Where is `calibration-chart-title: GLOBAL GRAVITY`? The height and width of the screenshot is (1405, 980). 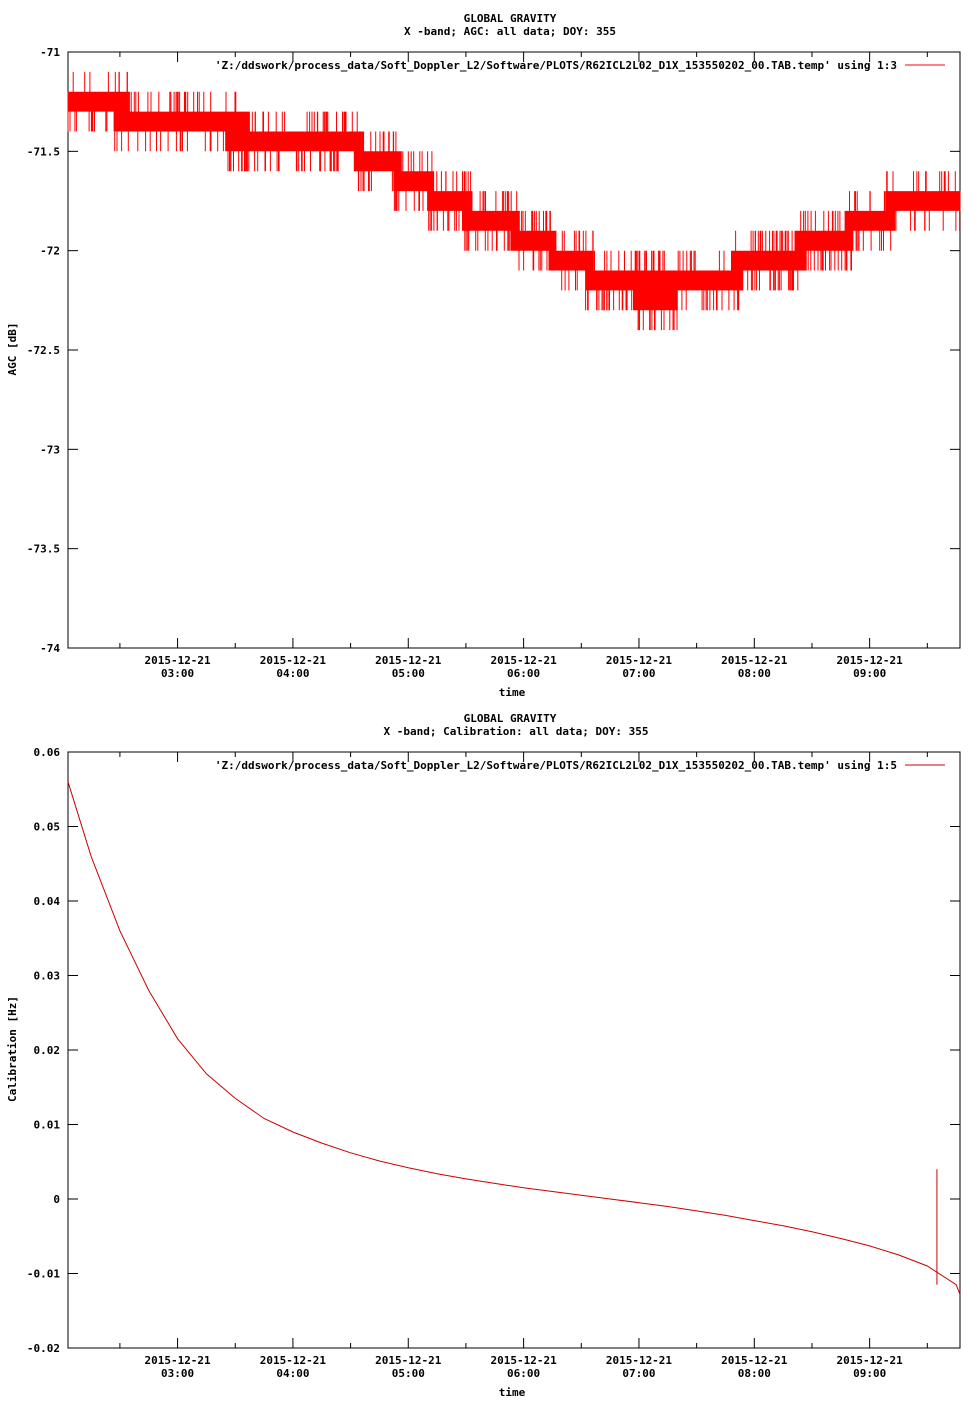
calibration-chart-title: GLOBAL GRAVITY is located at coordinates (510, 718).